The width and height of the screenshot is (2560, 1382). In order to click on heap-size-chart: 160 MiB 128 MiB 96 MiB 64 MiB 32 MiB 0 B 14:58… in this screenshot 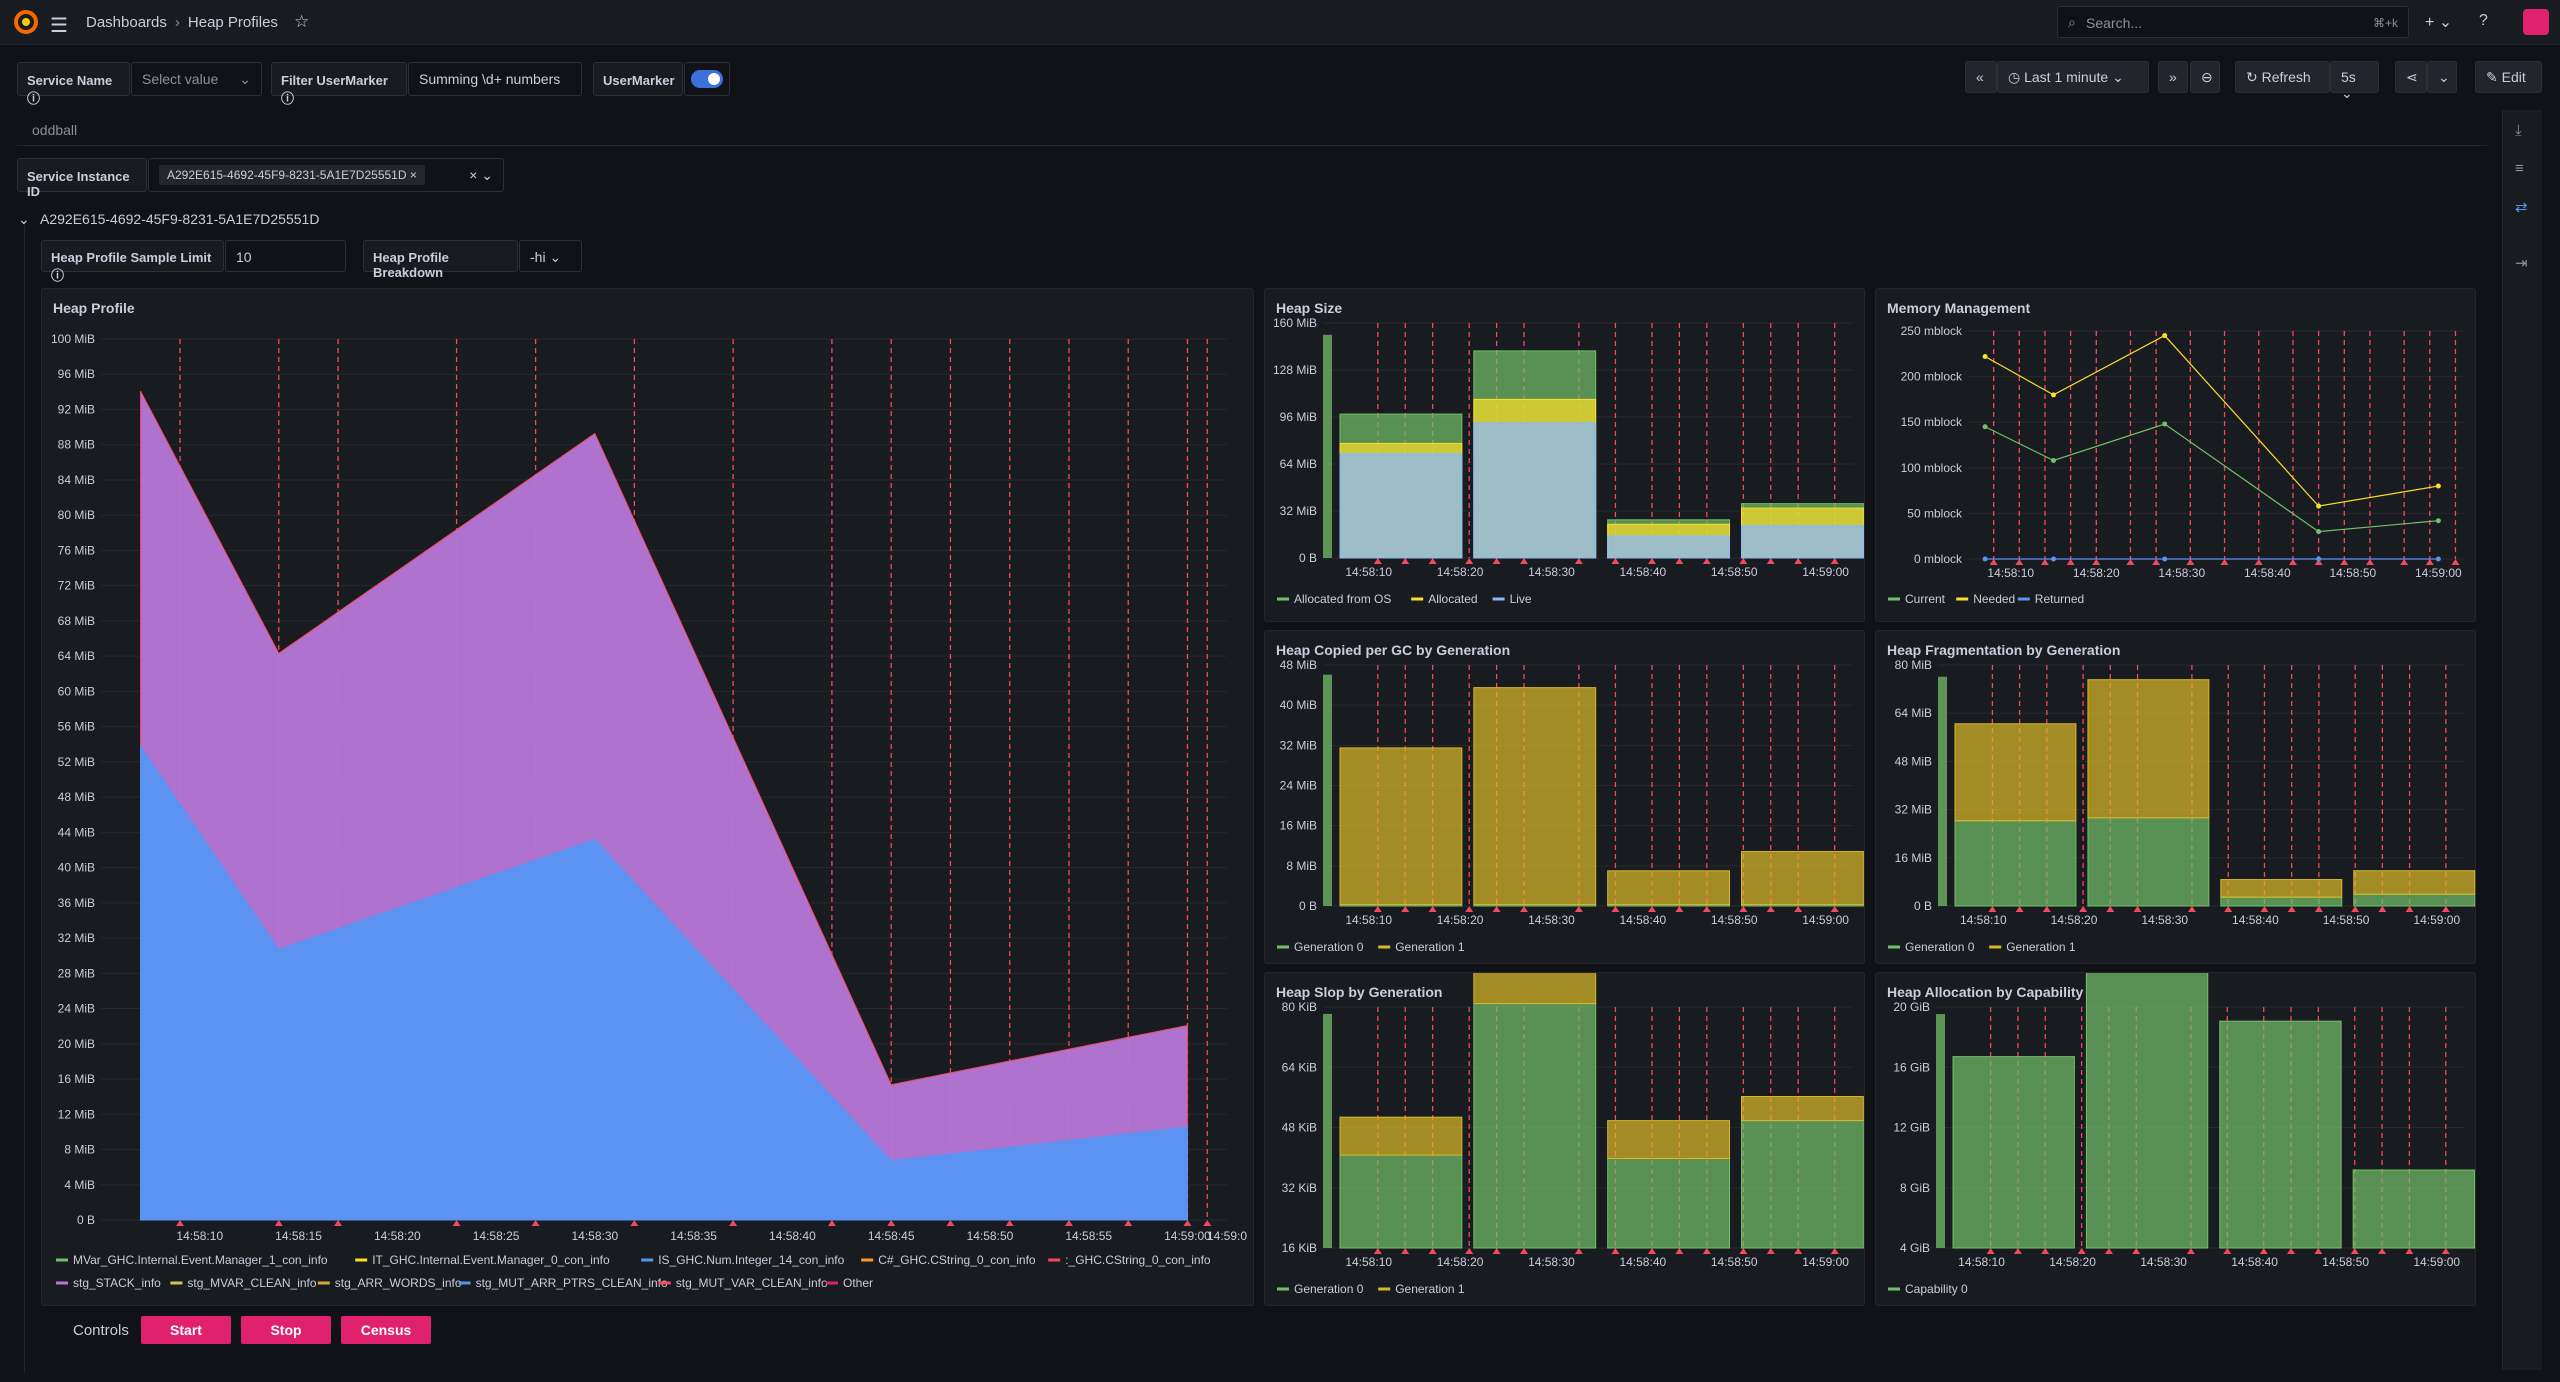, I will do `click(1565, 456)`.